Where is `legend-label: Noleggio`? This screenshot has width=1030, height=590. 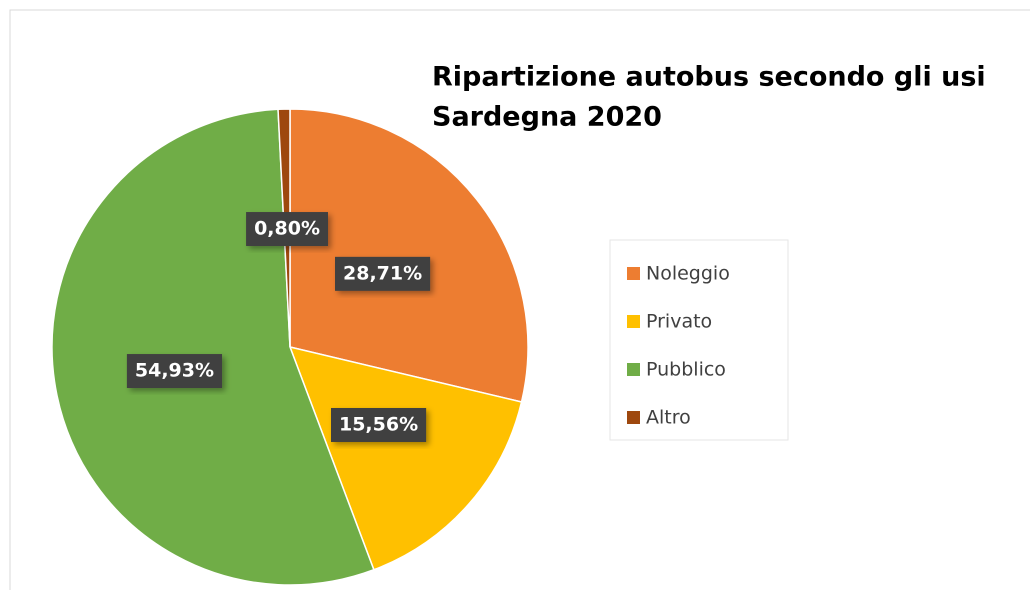 legend-label: Noleggio is located at coordinates (688, 274).